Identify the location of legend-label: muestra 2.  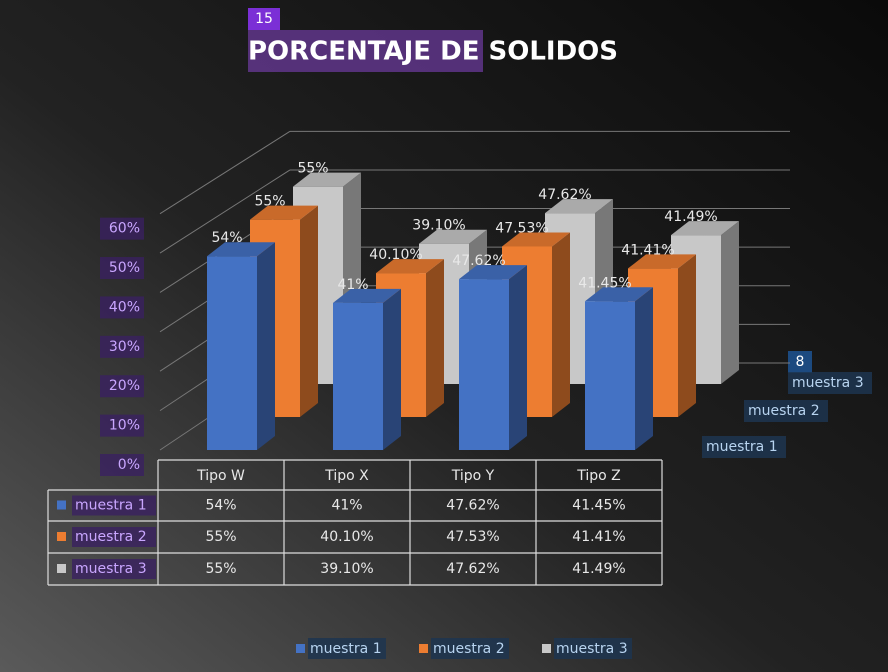
(469, 649).